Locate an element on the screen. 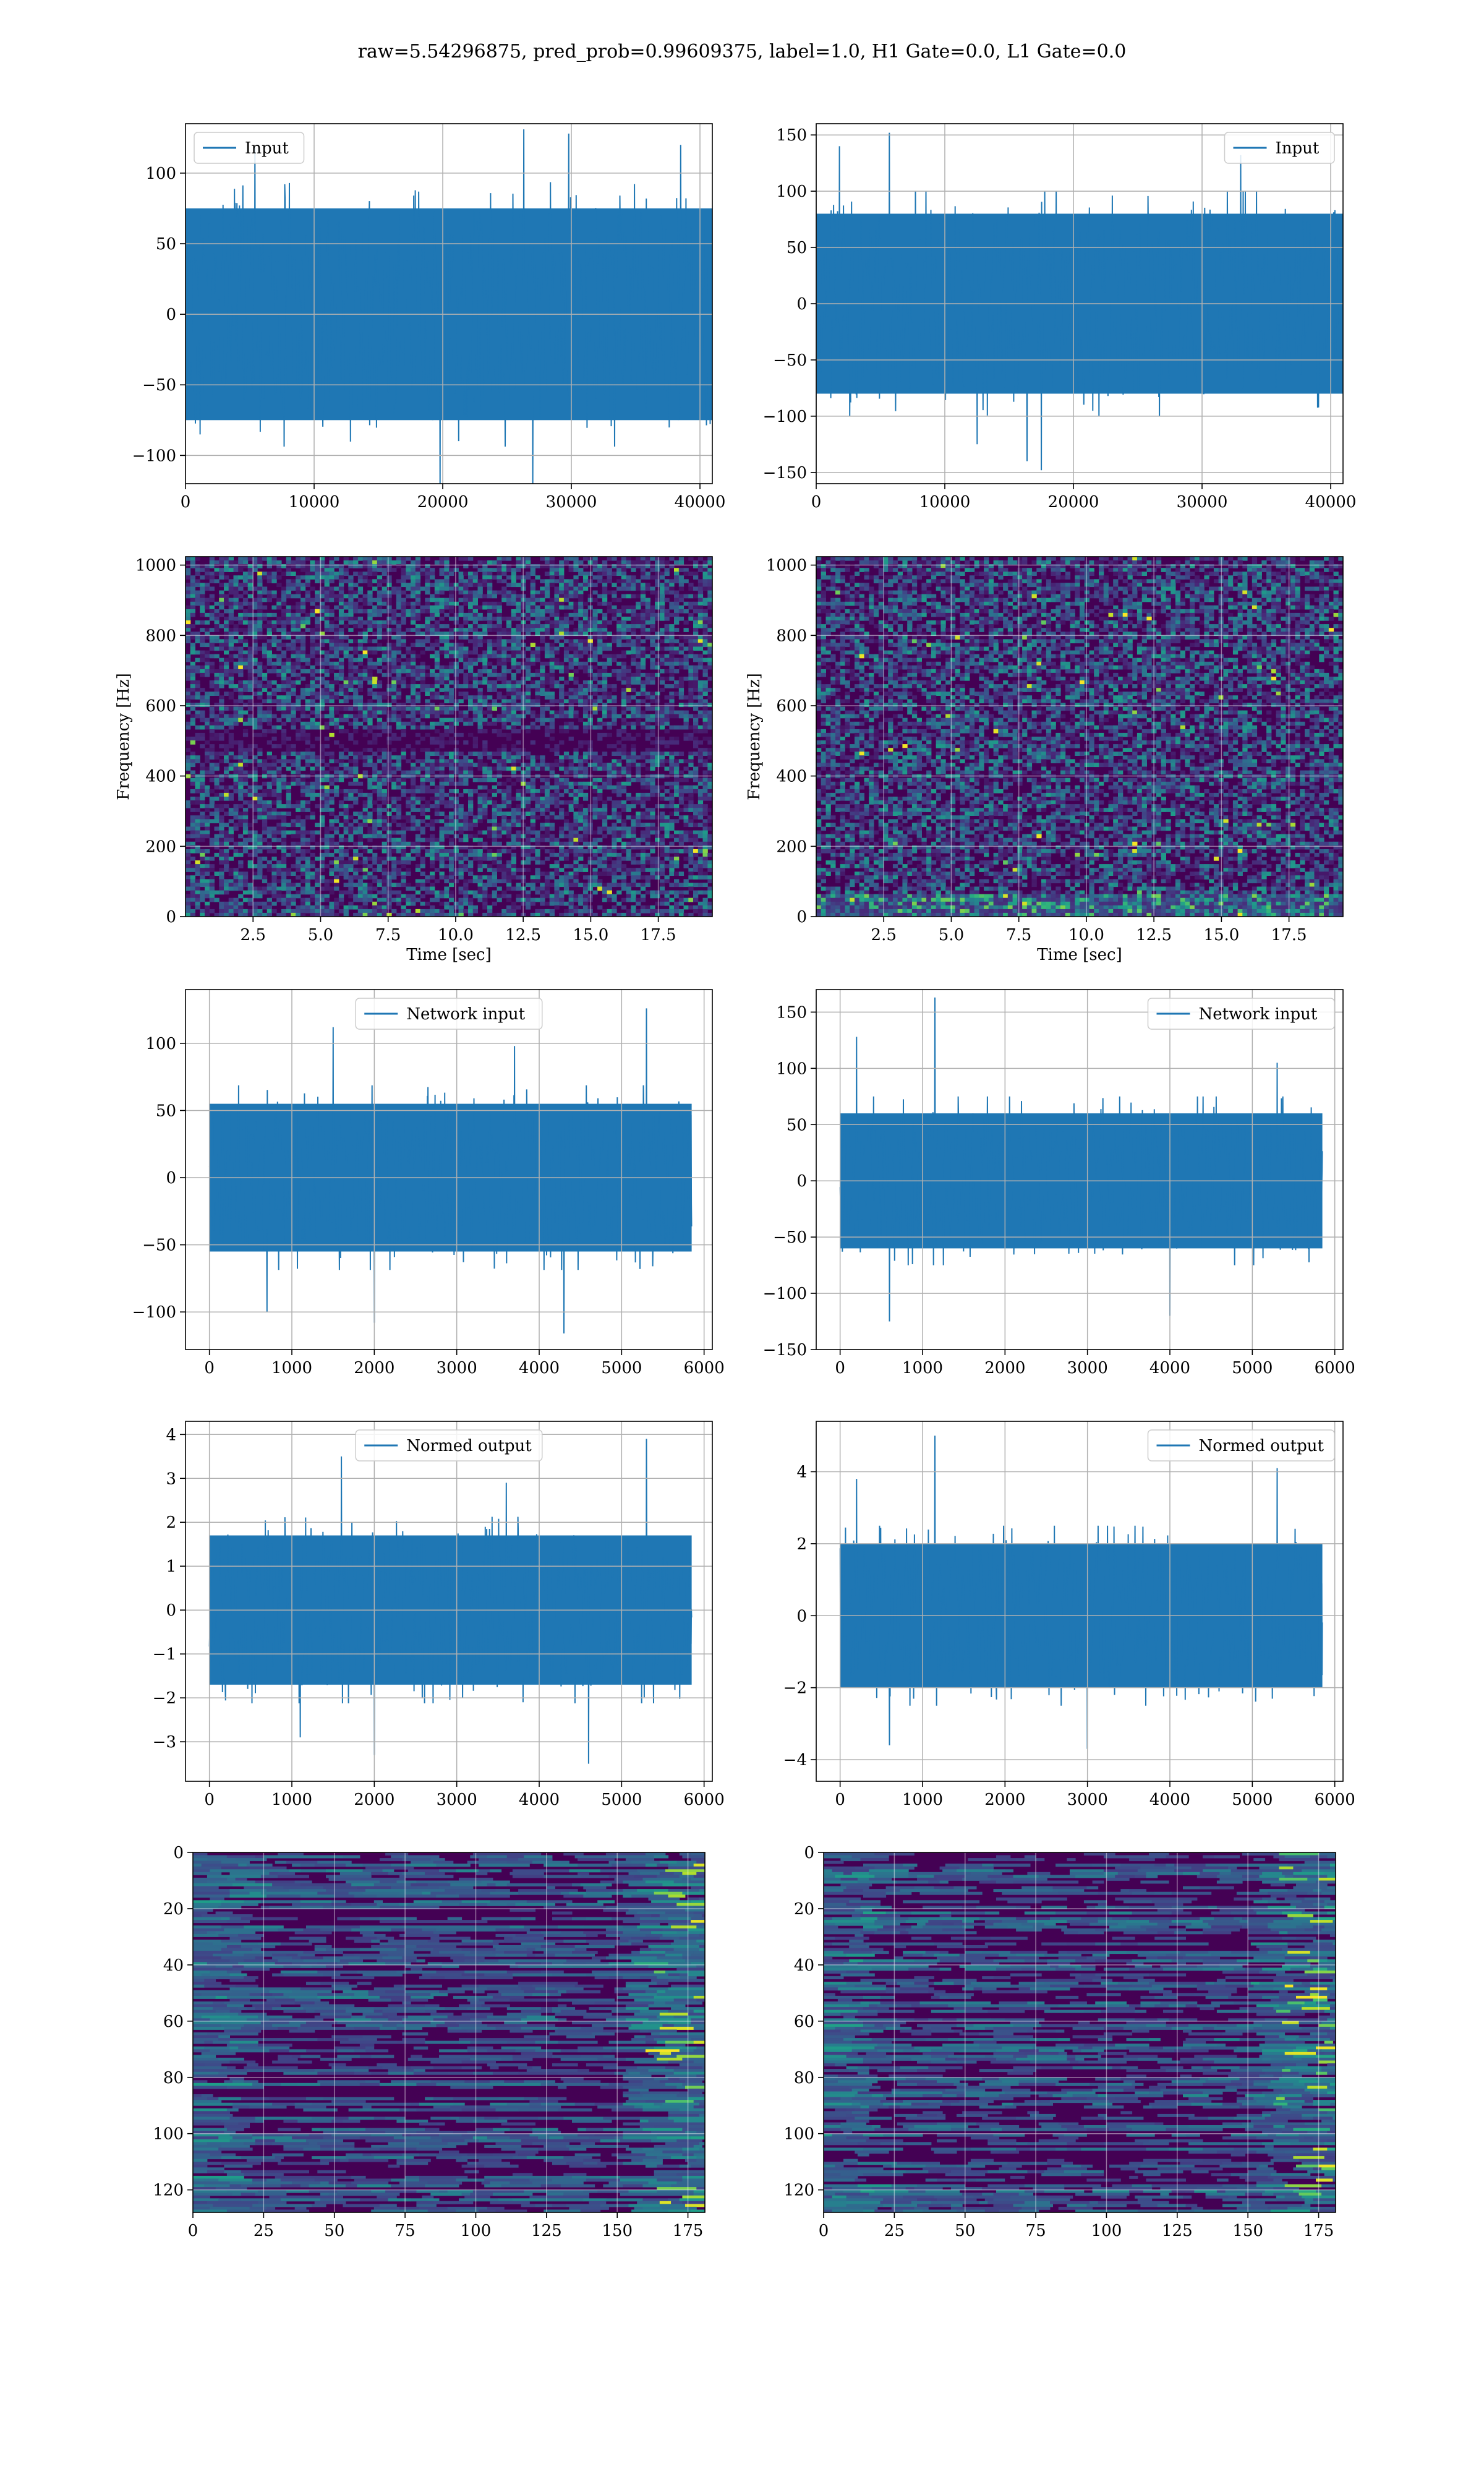  y-tick-label: −100 is located at coordinates (785, 1294).